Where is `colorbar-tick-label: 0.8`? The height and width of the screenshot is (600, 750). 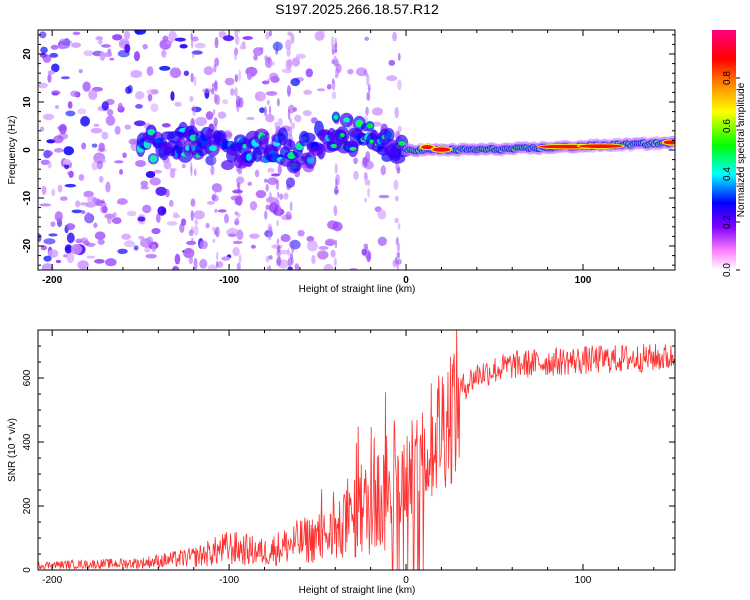
colorbar-tick-label: 0.8 is located at coordinates (727, 78).